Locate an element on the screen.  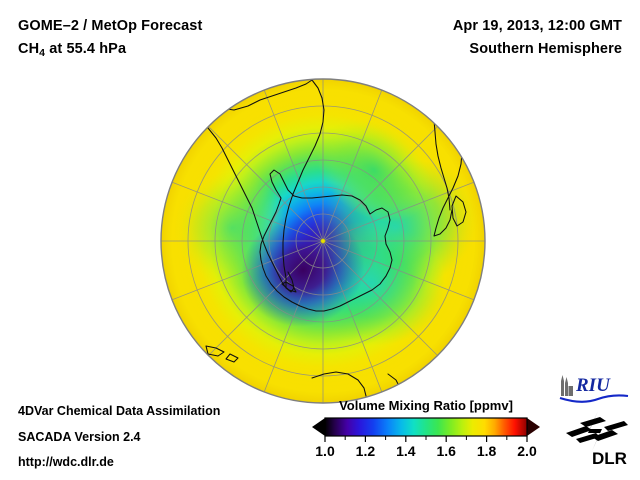
software-version-label: SACADA Version 2.4 is located at coordinates (79, 437).